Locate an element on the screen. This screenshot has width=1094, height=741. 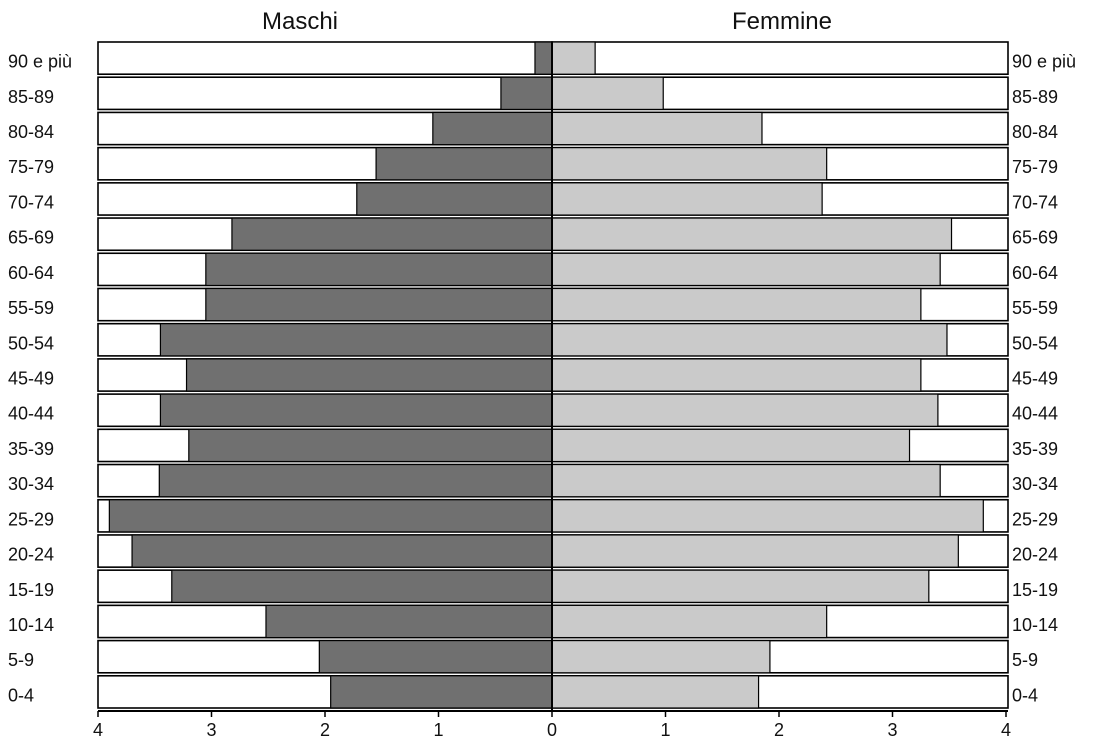
age-label-right: 35-39 is located at coordinates (1035, 449).